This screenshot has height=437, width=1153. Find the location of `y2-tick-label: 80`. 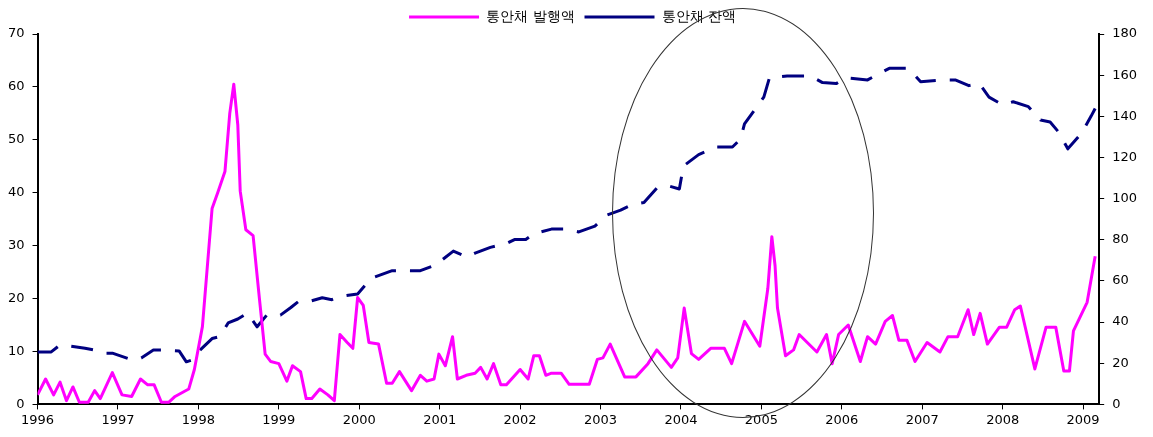

y2-tick-label: 80 is located at coordinates (1120, 239).